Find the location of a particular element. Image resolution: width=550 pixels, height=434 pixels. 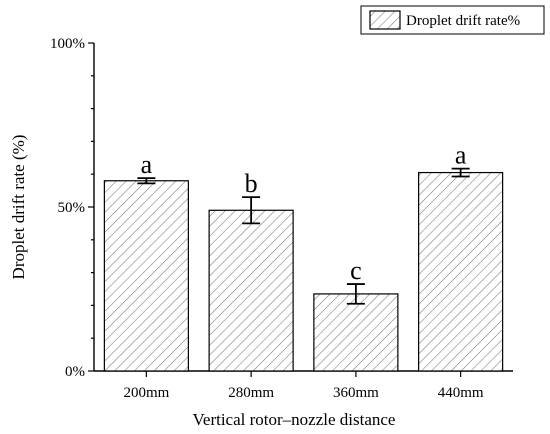

bar-200mm is located at coordinates (146, 276).